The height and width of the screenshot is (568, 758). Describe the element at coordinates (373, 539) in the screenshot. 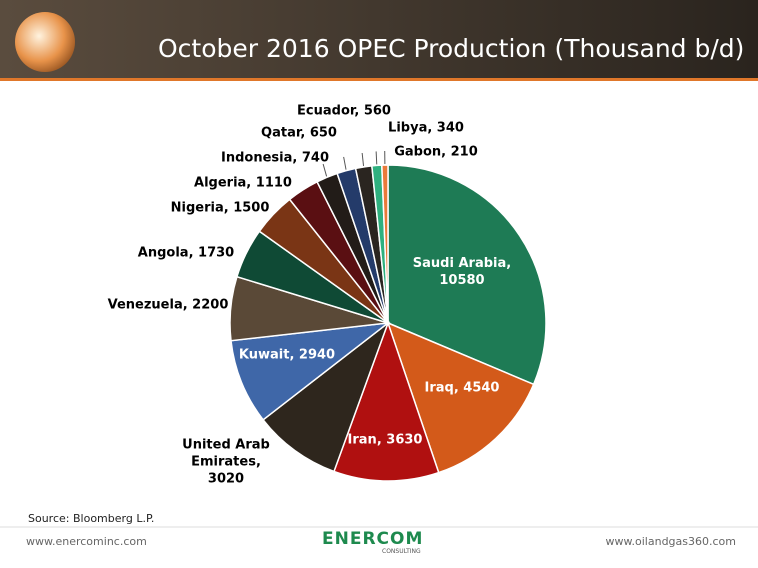

I see `footer-logo: ENERCOM` at that location.